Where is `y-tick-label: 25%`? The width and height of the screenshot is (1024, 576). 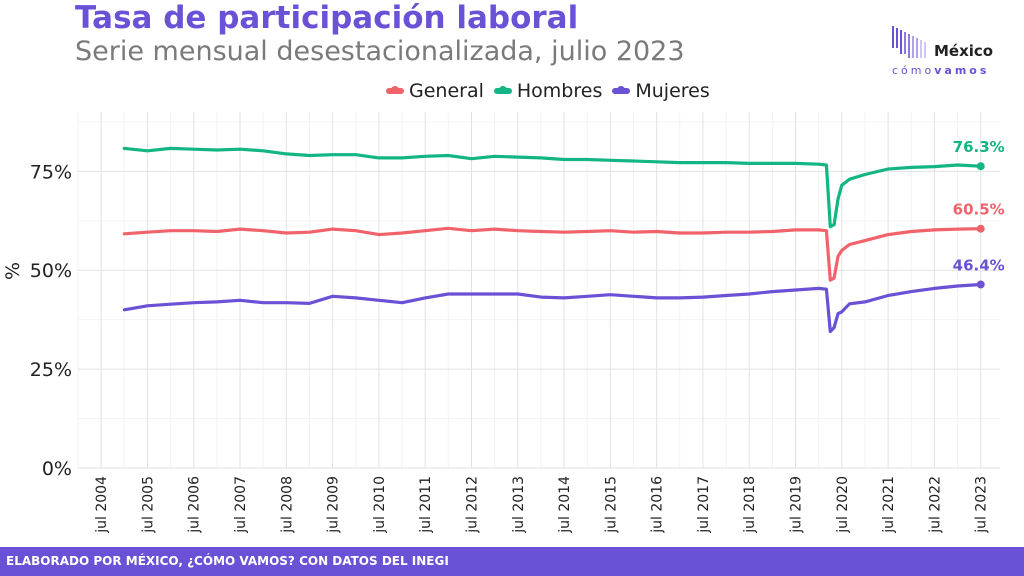
y-tick-label: 25% is located at coordinates (51, 370).